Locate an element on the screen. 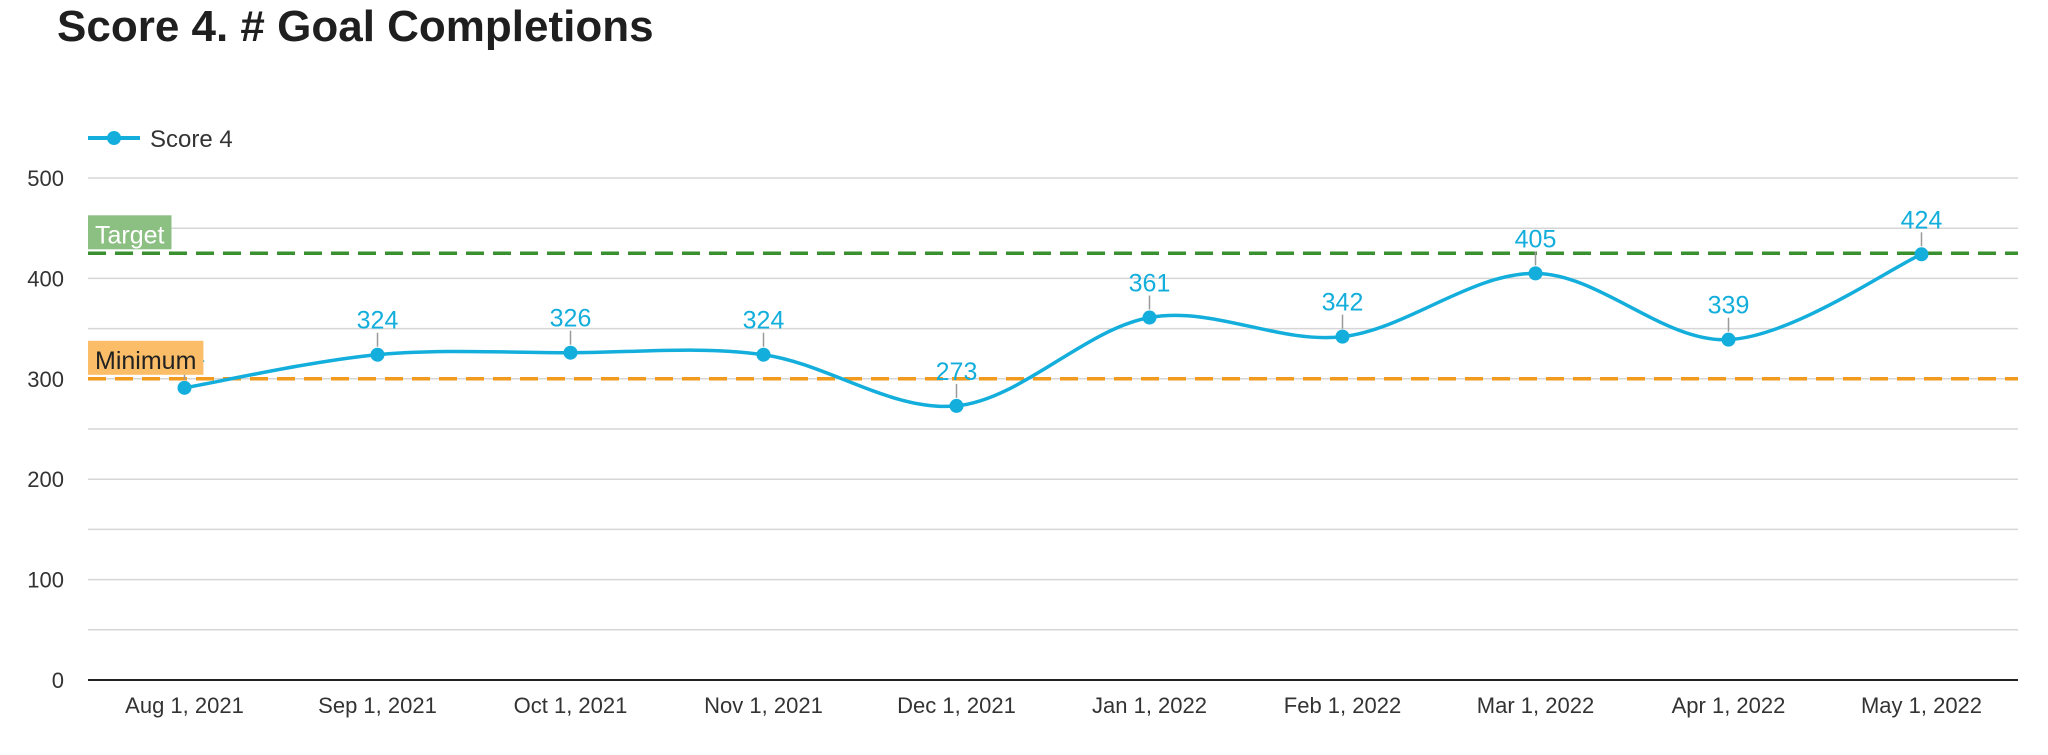  y-tick-label: 400 is located at coordinates (45, 278).